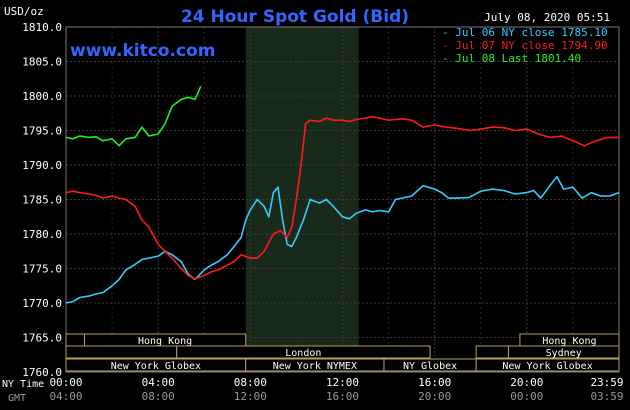  What do you see at coordinates (606, 382) in the screenshot?
I see `x-tick-label-ny: 23:59` at bounding box center [606, 382].